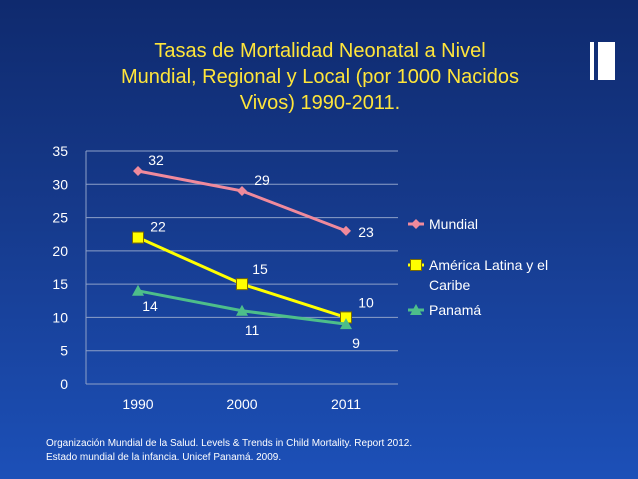  What do you see at coordinates (60, 251) in the screenshot?
I see `y-tick-label: 20` at bounding box center [60, 251].